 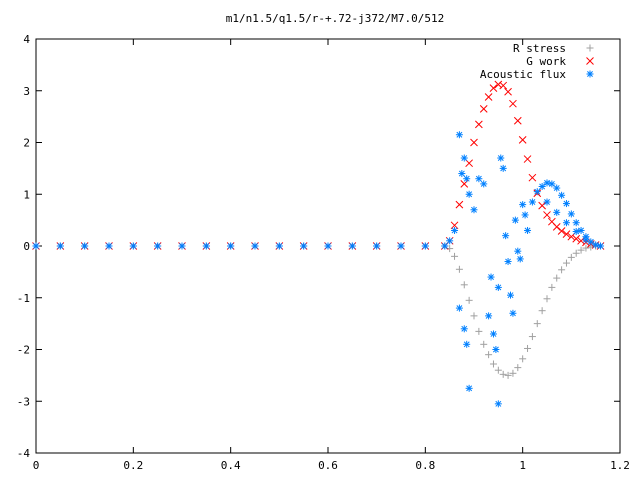 I want to click on y-tick-label: 3, so click(x=26, y=91).